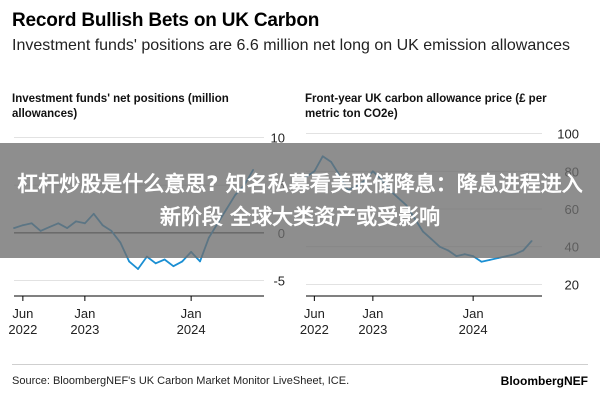 Image resolution: width=600 pixels, height=400 pixels. Describe the element at coordinates (544, 381) in the screenshot. I see `brand-logo: BloombergNEF` at that location.